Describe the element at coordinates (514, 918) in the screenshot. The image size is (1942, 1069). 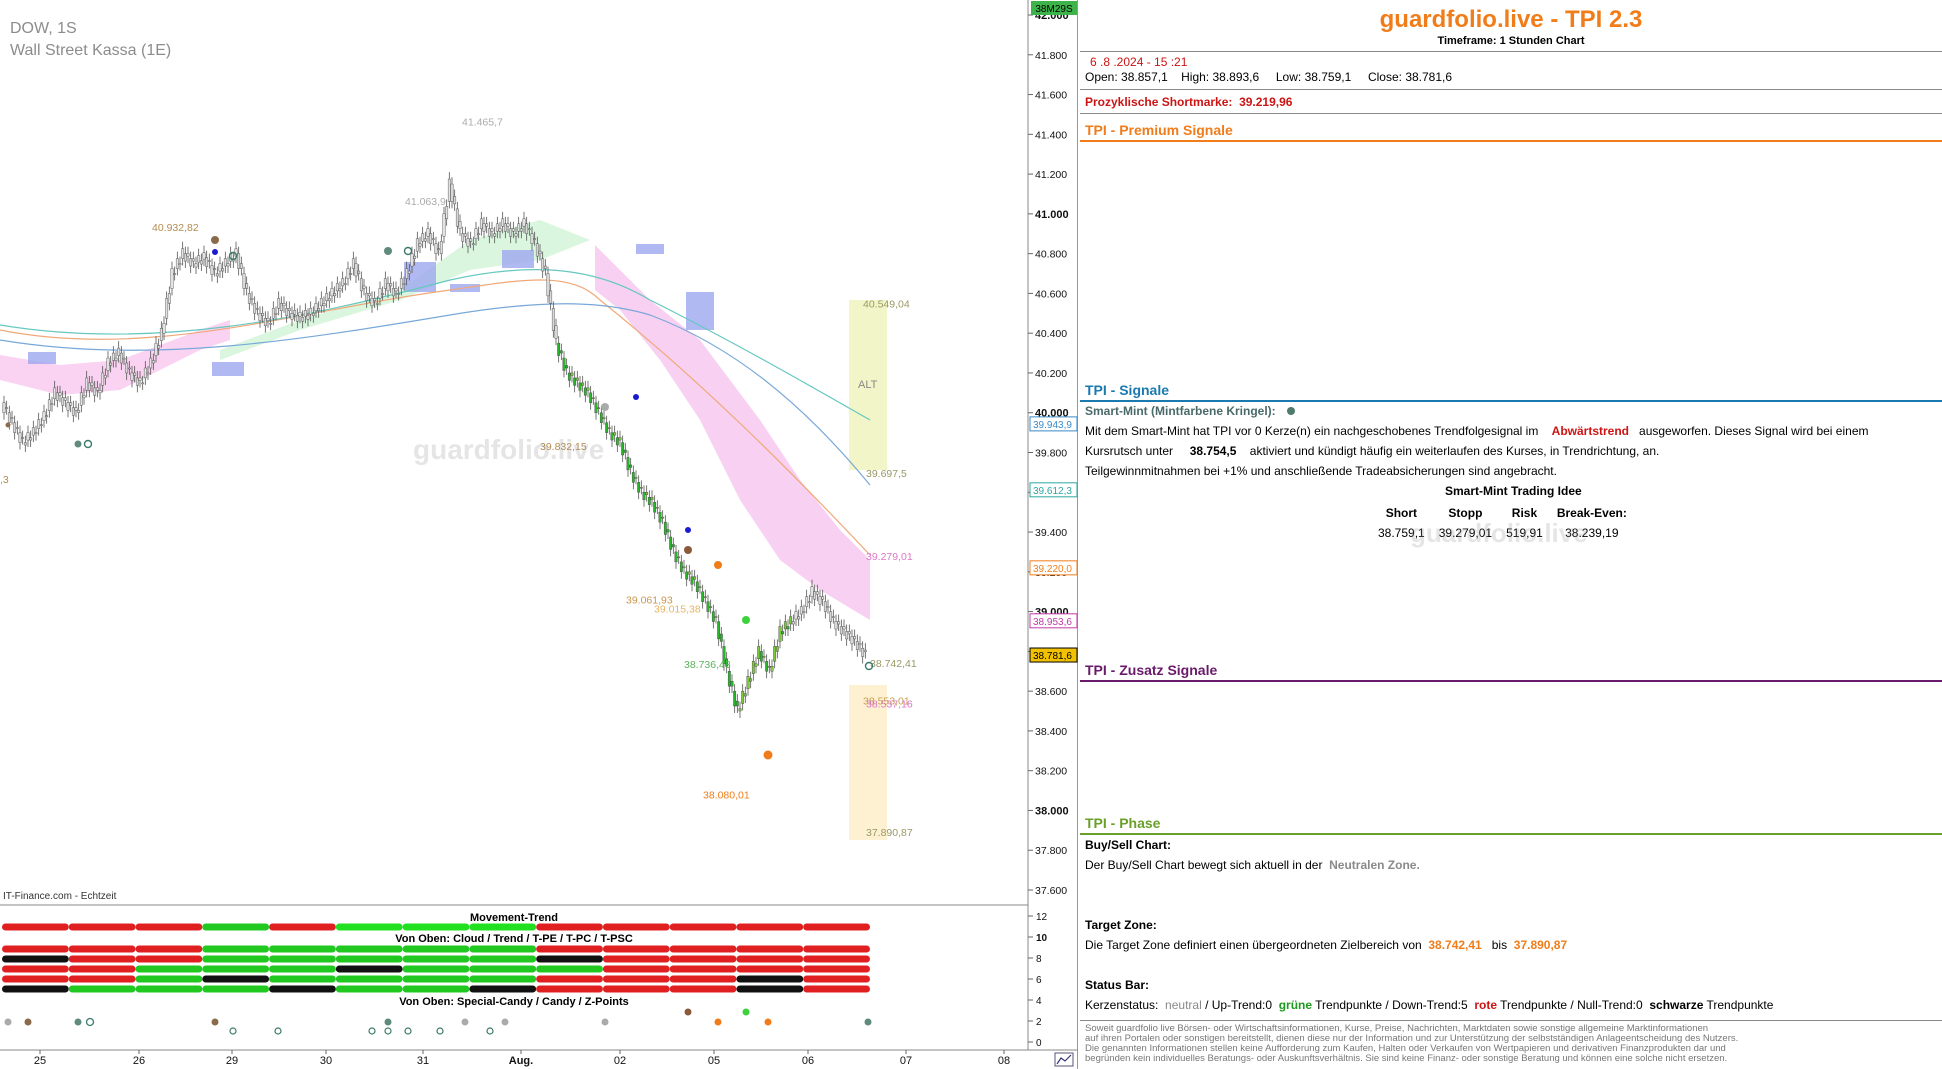
I see `movement-trend-label: Movement-Trend` at that location.